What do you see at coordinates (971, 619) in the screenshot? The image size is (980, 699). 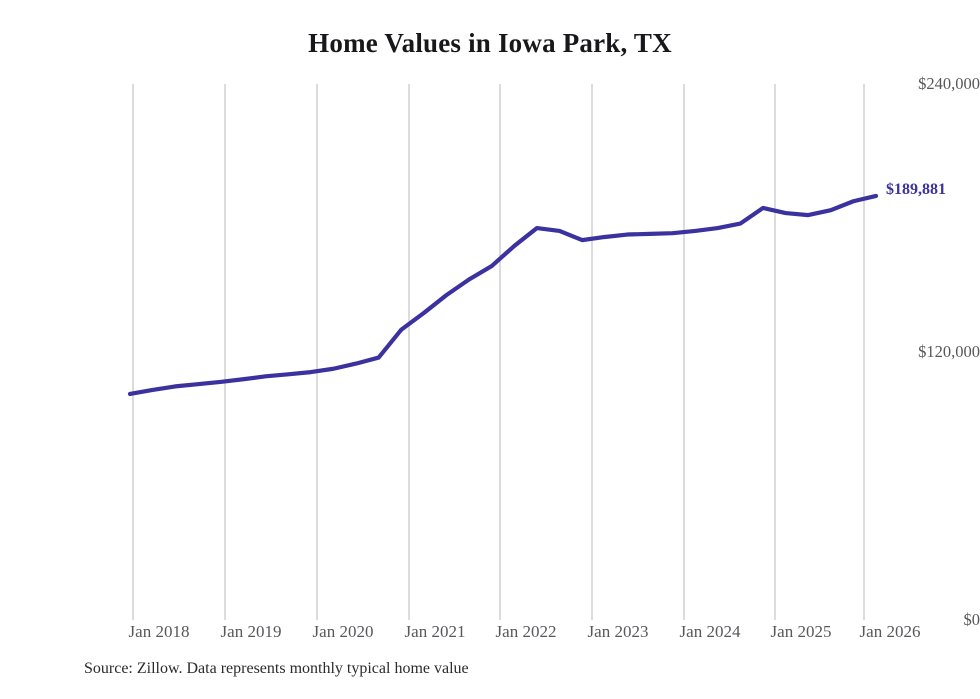 I see `y-axis-tick-0: $0` at bounding box center [971, 619].